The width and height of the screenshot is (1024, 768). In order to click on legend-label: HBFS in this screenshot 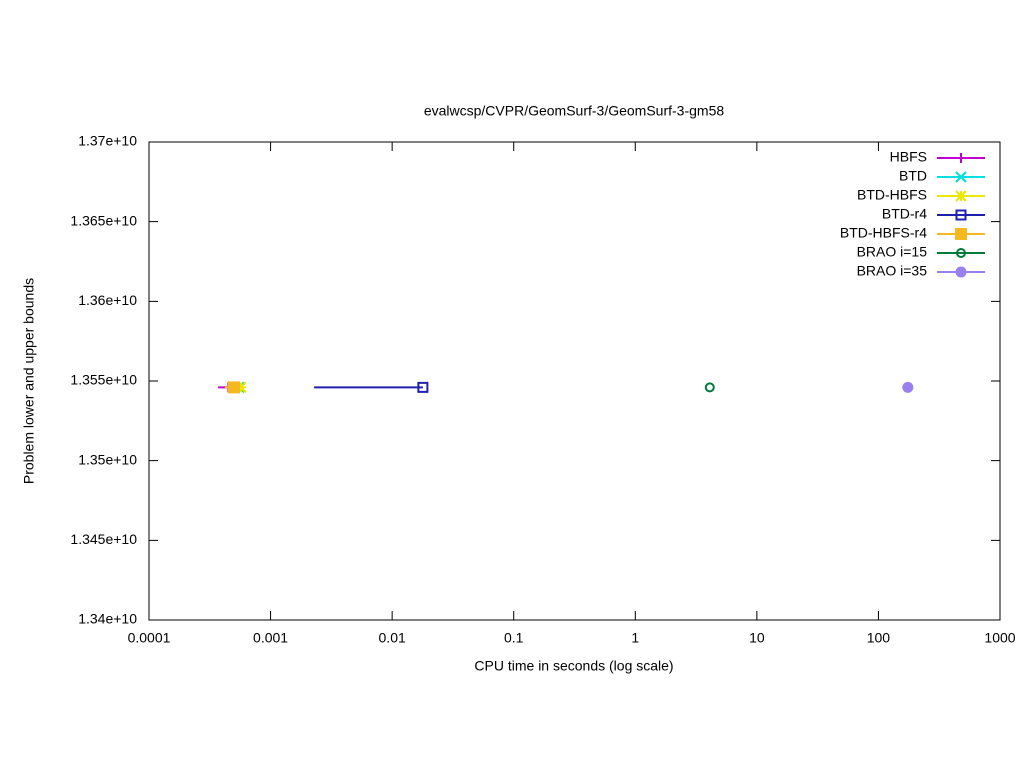, I will do `click(908, 157)`.